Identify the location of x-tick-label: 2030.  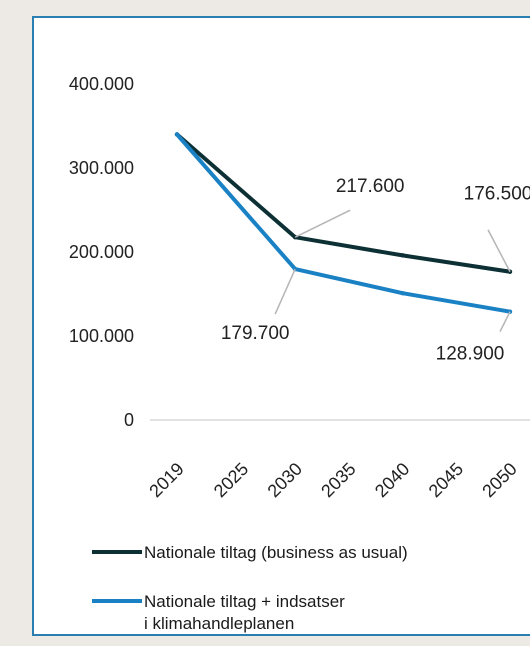
(285, 480).